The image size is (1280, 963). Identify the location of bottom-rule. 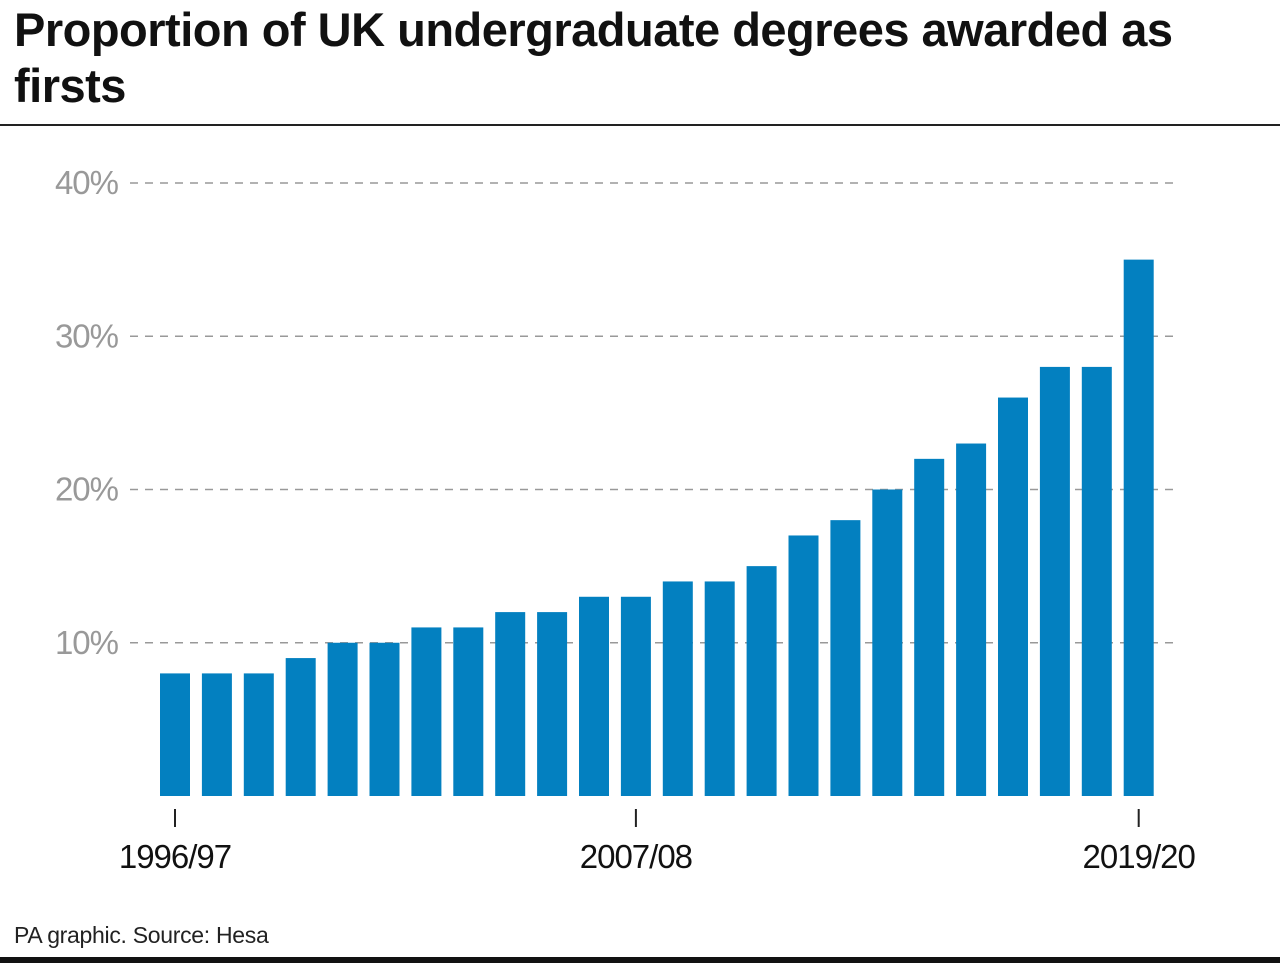
(640, 960).